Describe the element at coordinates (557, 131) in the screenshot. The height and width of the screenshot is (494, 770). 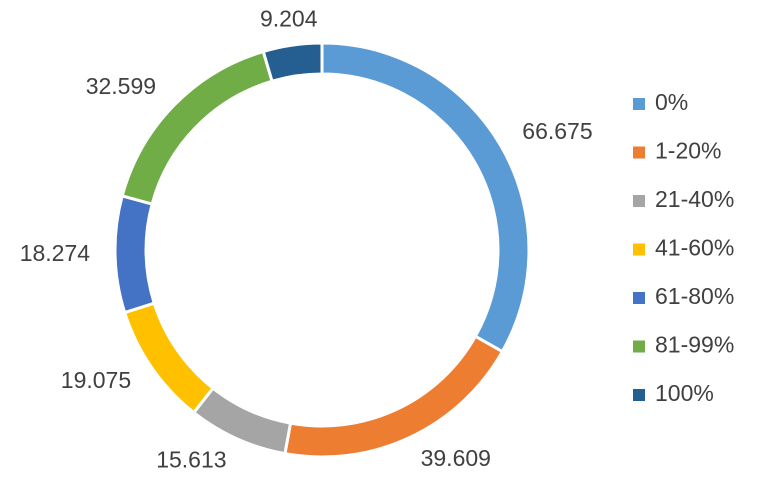
I see `data-label-0pct: 66.675` at that location.